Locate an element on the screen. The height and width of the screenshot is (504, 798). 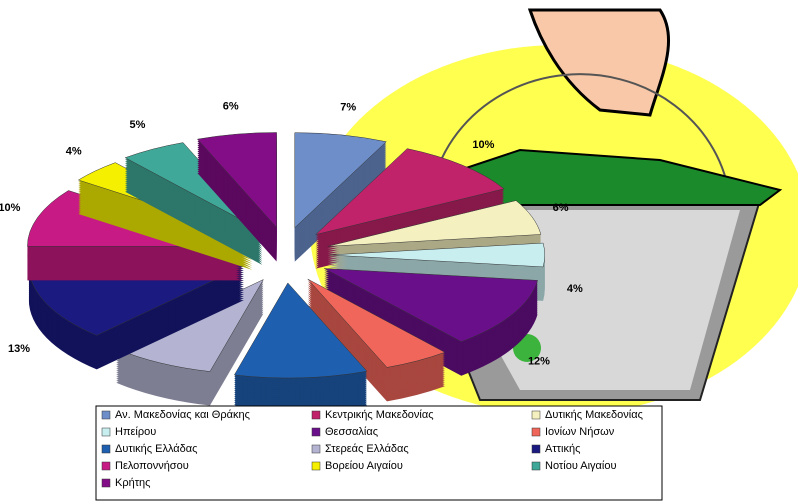
legend-label: Ηπείρου is located at coordinates (135, 432).